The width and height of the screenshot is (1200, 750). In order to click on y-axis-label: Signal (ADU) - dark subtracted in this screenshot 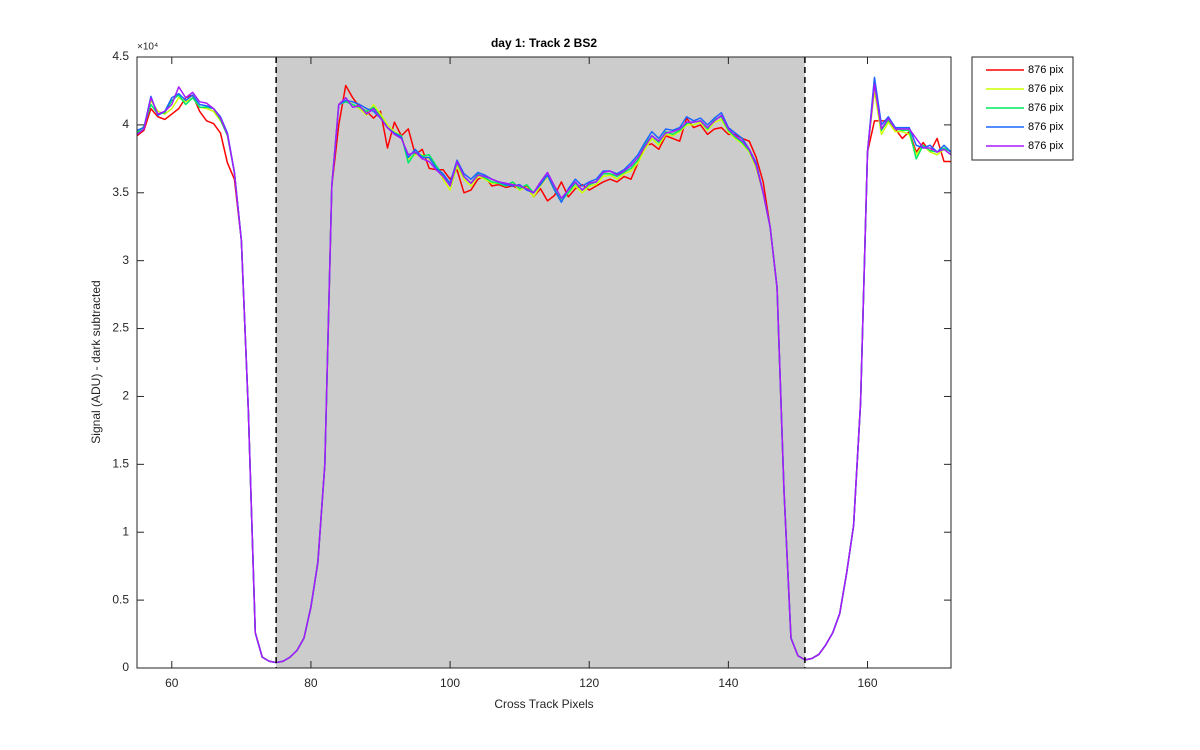, I will do `click(96, 361)`.